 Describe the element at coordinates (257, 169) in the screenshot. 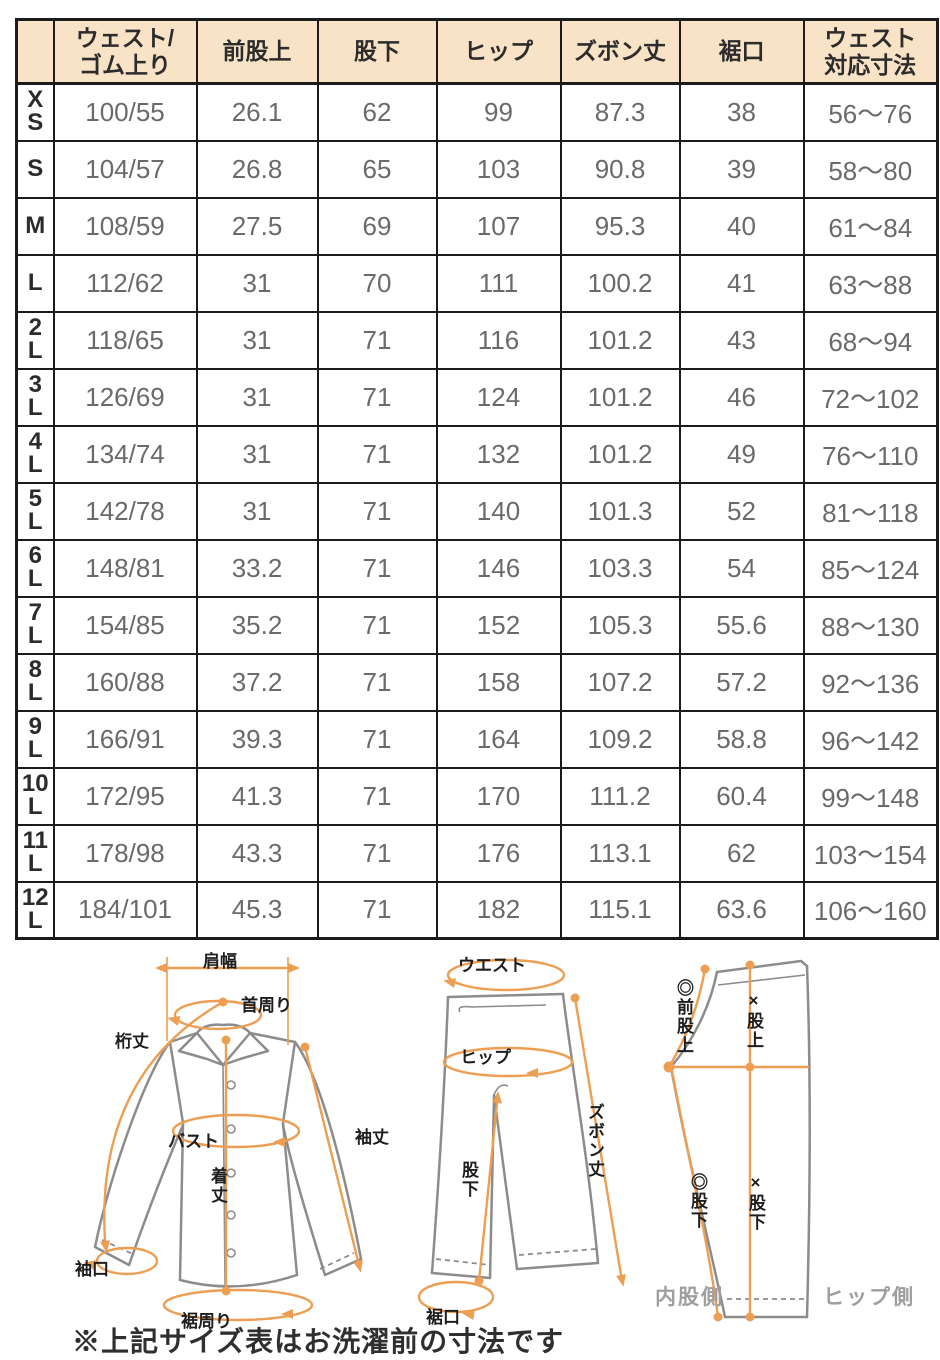

I see `size-value: 26.8` at that location.